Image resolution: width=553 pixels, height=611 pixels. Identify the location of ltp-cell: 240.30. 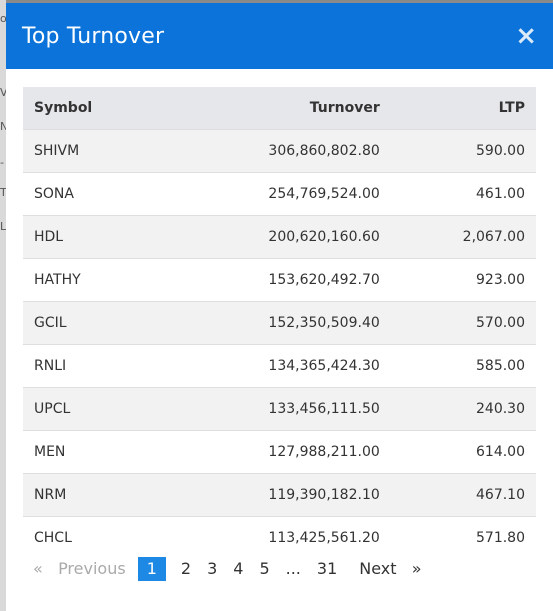
(463, 408).